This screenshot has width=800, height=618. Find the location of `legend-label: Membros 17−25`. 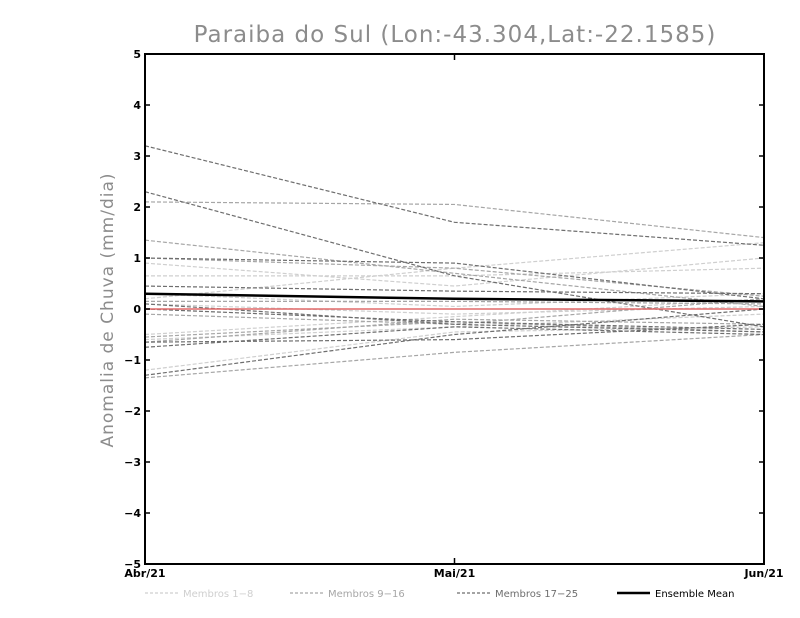

legend-label: Membros 17−25 is located at coordinates (536, 594).